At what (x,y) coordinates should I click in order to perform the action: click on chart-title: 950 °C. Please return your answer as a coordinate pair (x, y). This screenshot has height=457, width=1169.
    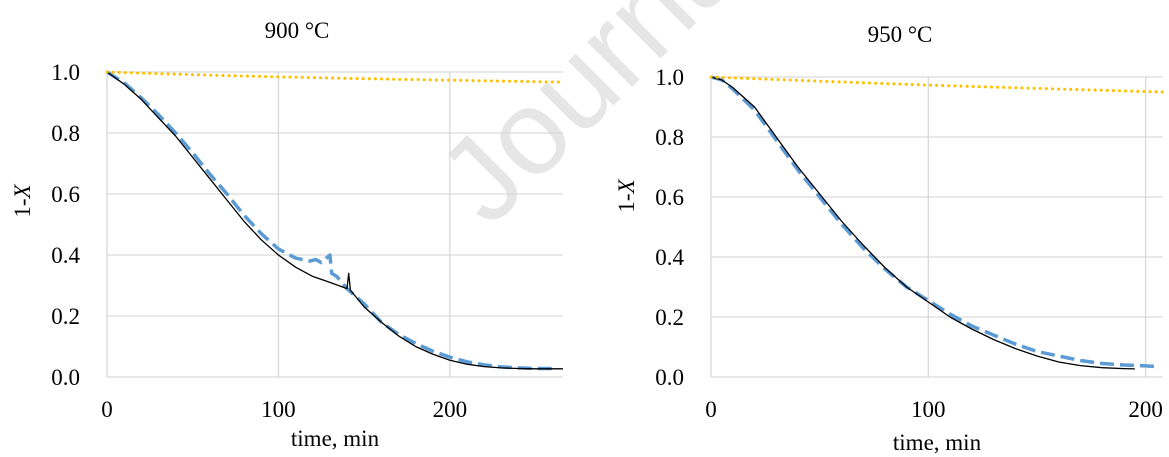
    Looking at the image, I should click on (900, 34).